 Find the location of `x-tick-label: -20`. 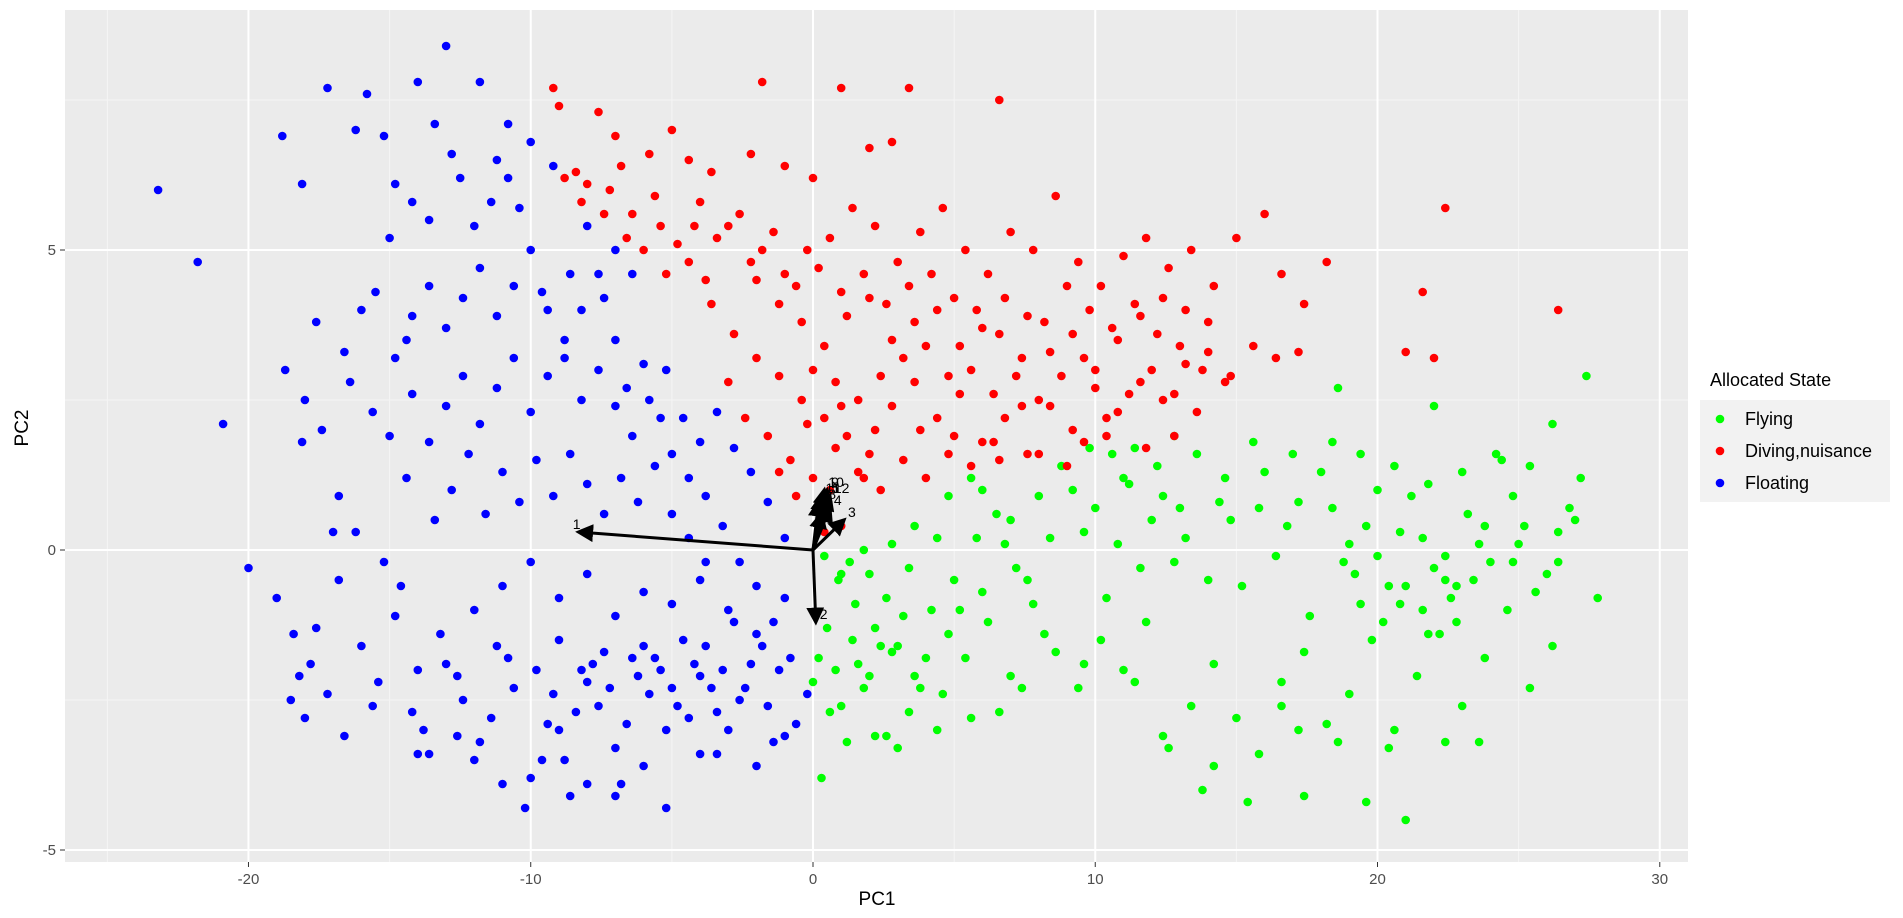

x-tick-label: -20 is located at coordinates (249, 879).